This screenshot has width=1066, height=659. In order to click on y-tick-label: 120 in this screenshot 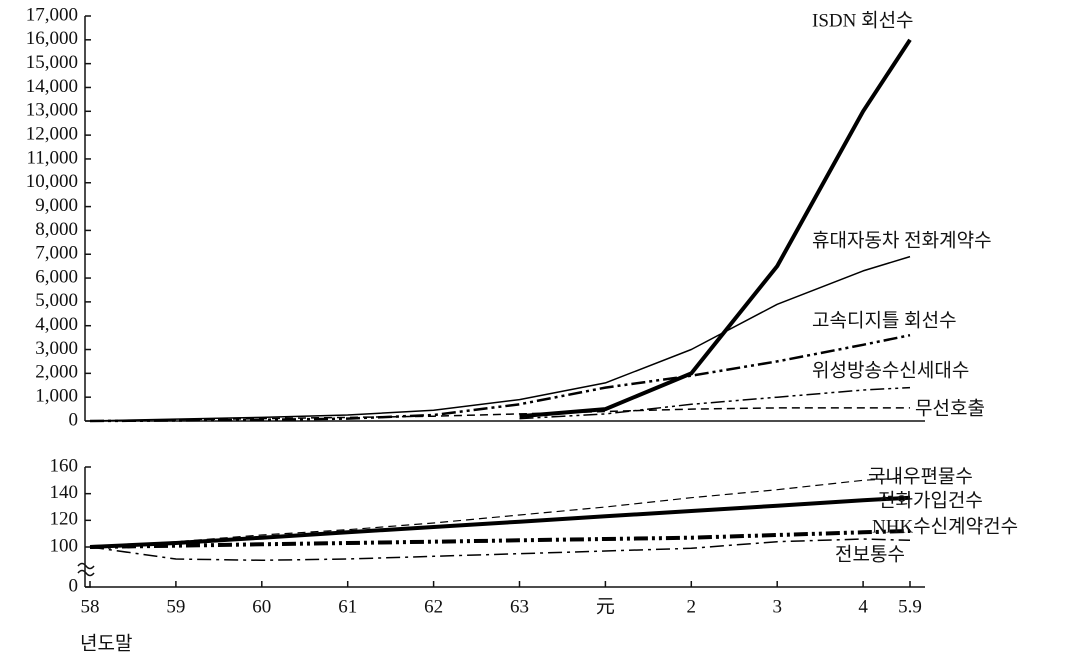, I will do `click(64, 519)`.